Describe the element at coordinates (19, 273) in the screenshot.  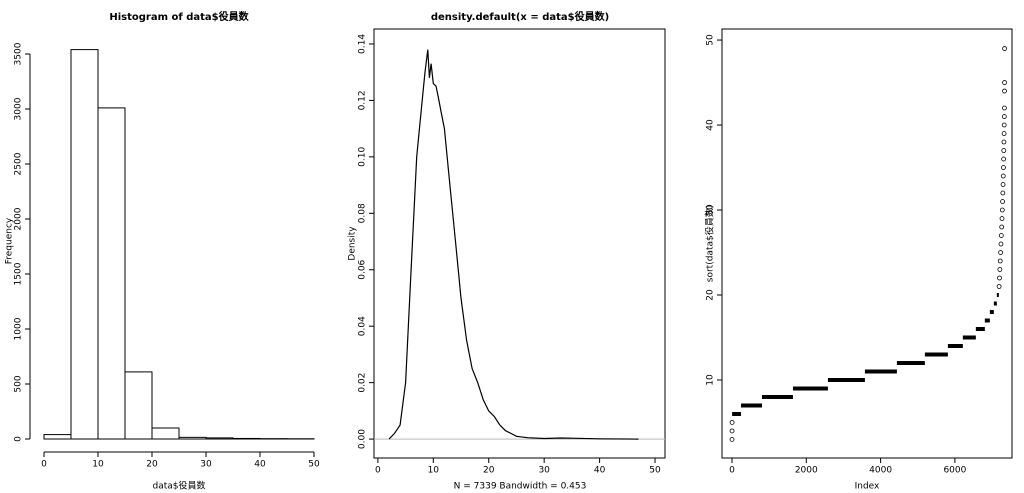
I see `y-tick-label: 1500` at that location.